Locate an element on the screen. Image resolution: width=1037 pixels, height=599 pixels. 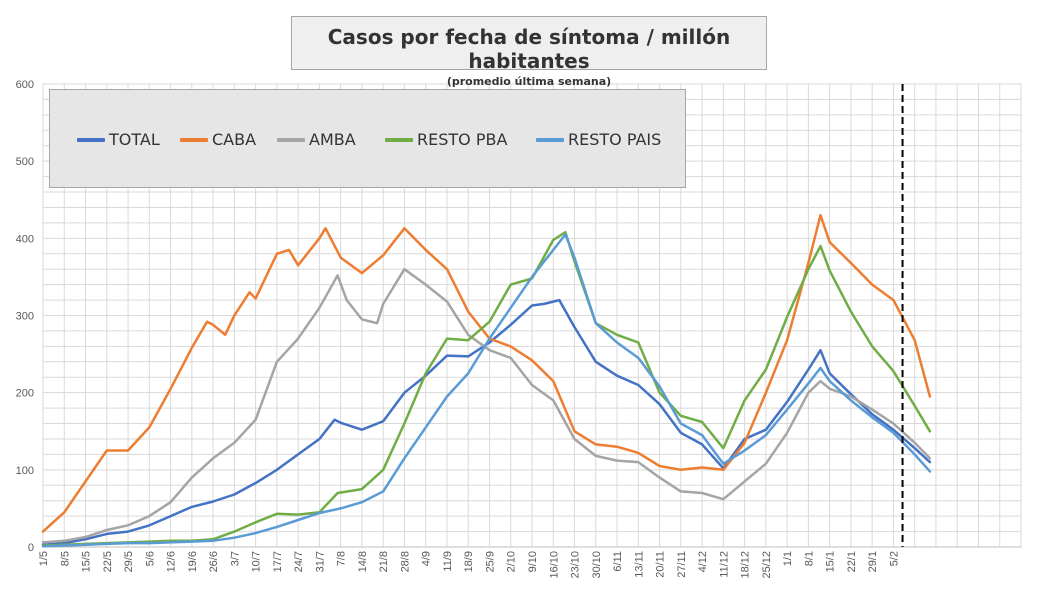
legend-item-resto-pba: RESTO PBA is located at coordinates (446, 139).